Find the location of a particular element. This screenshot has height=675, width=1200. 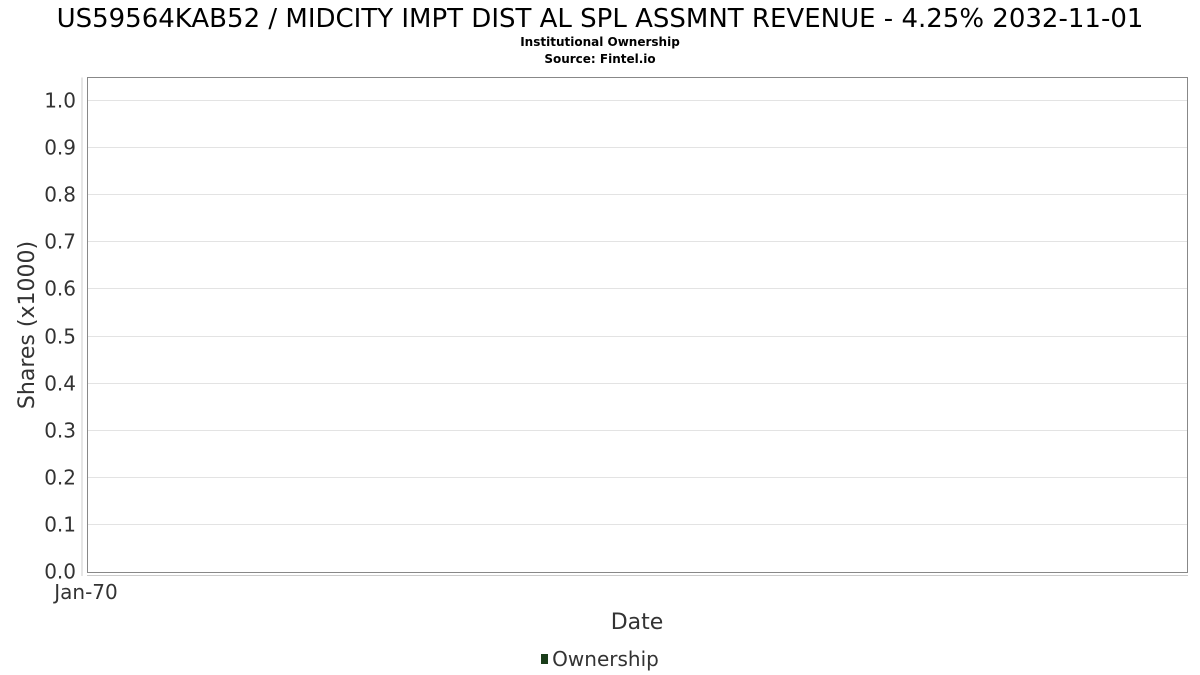

x-axis-ticks: Jan-70 is located at coordinates (85, 592).